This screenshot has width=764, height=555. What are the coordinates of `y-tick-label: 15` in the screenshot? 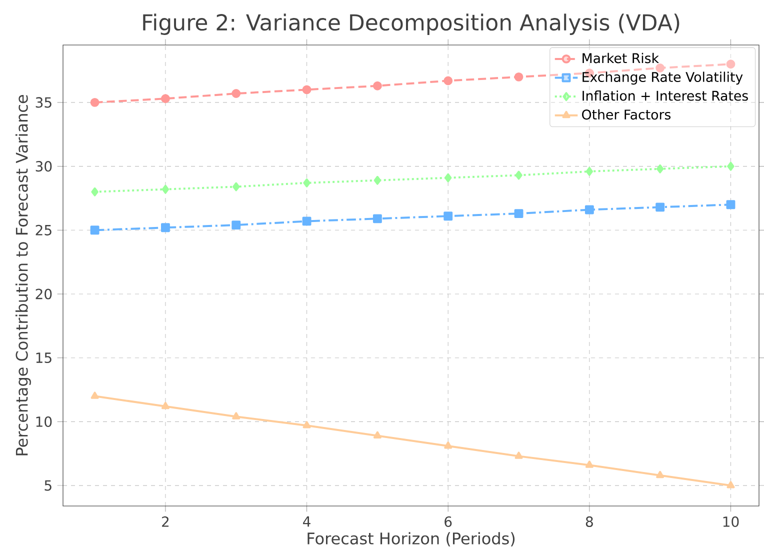 It's located at (44, 358).